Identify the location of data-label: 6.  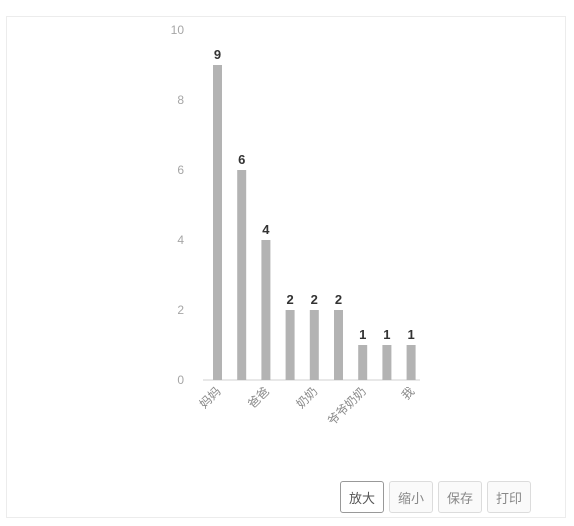
(241, 159).